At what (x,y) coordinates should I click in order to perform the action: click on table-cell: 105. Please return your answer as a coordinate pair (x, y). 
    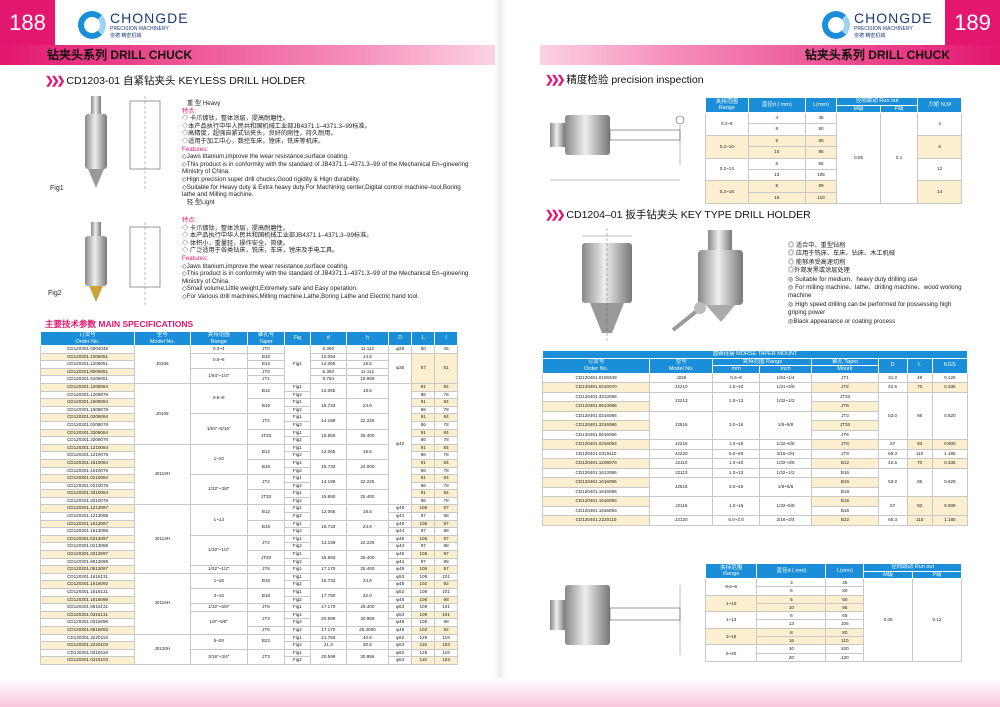
    Looking at the image, I should click on (845, 624).